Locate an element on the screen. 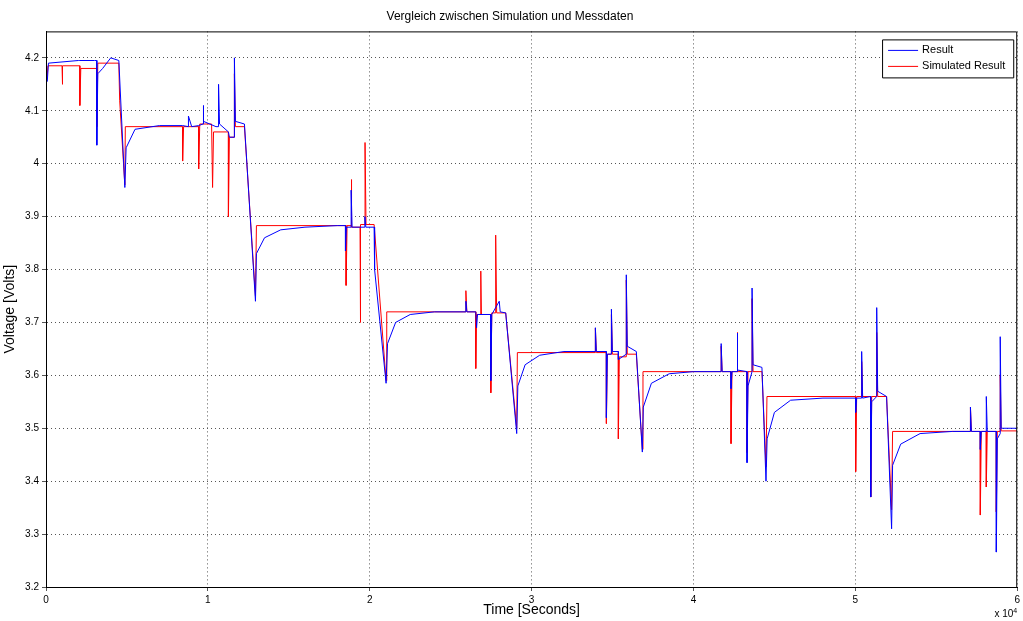 The image size is (1023, 621). x-tick-label: 6 is located at coordinates (1017, 599).